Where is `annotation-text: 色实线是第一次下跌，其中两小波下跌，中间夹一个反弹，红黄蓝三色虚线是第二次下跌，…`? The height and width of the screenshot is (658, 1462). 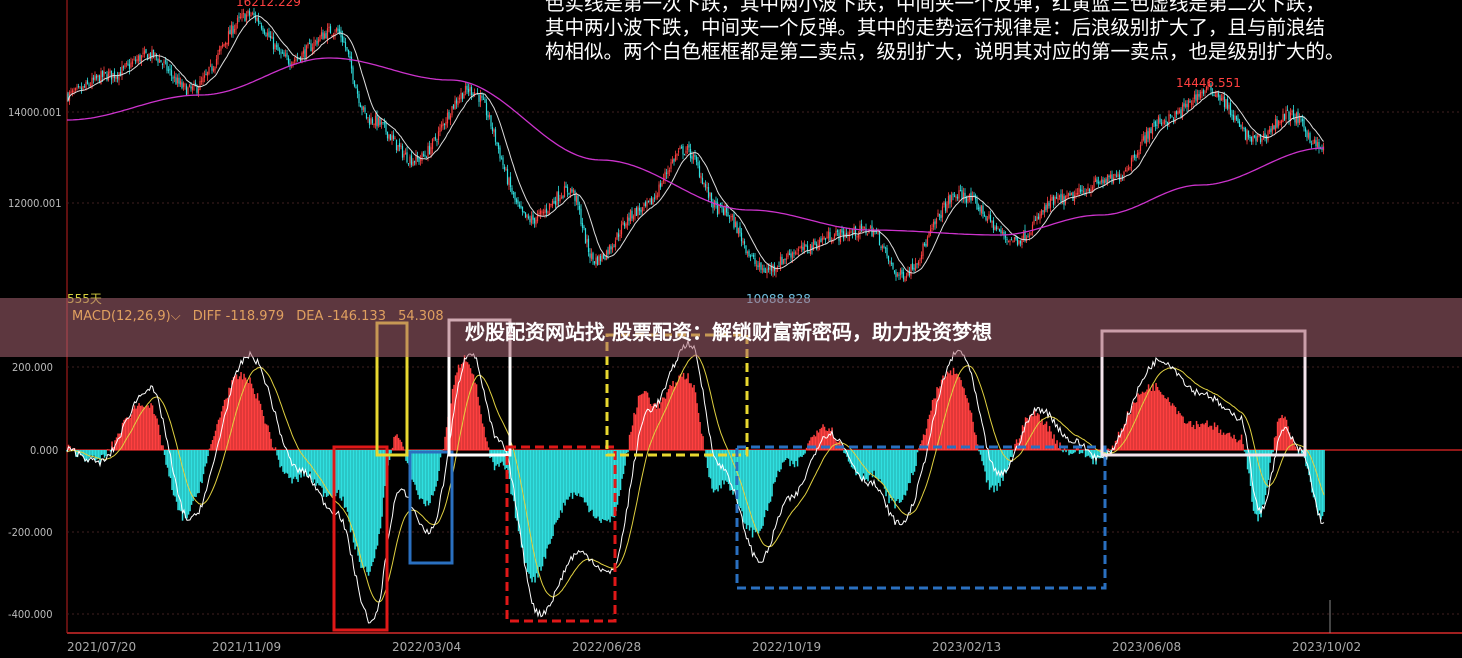 annotation-text: 色实线是第一次下跌，其中两小波下跌，中间夹一个反弹，红黄蓝三色虚线是第二次下跌，… is located at coordinates (945, 31).